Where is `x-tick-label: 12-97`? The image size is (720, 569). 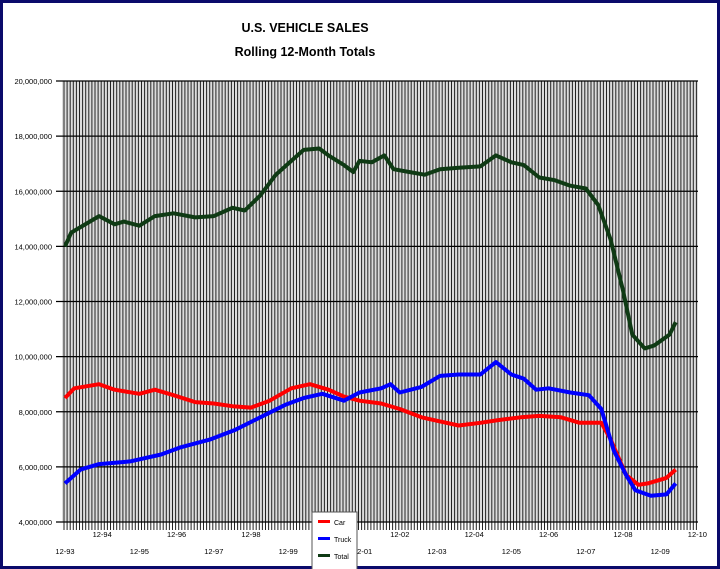 x-tick-label: 12-97 is located at coordinates (213, 551).